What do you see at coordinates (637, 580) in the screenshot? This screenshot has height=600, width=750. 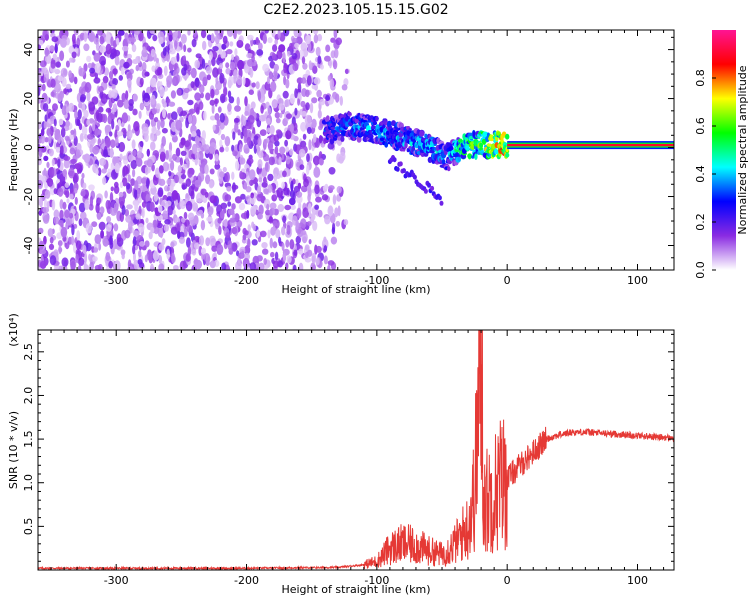 I see `x-tick-label: 100` at bounding box center [637, 580].